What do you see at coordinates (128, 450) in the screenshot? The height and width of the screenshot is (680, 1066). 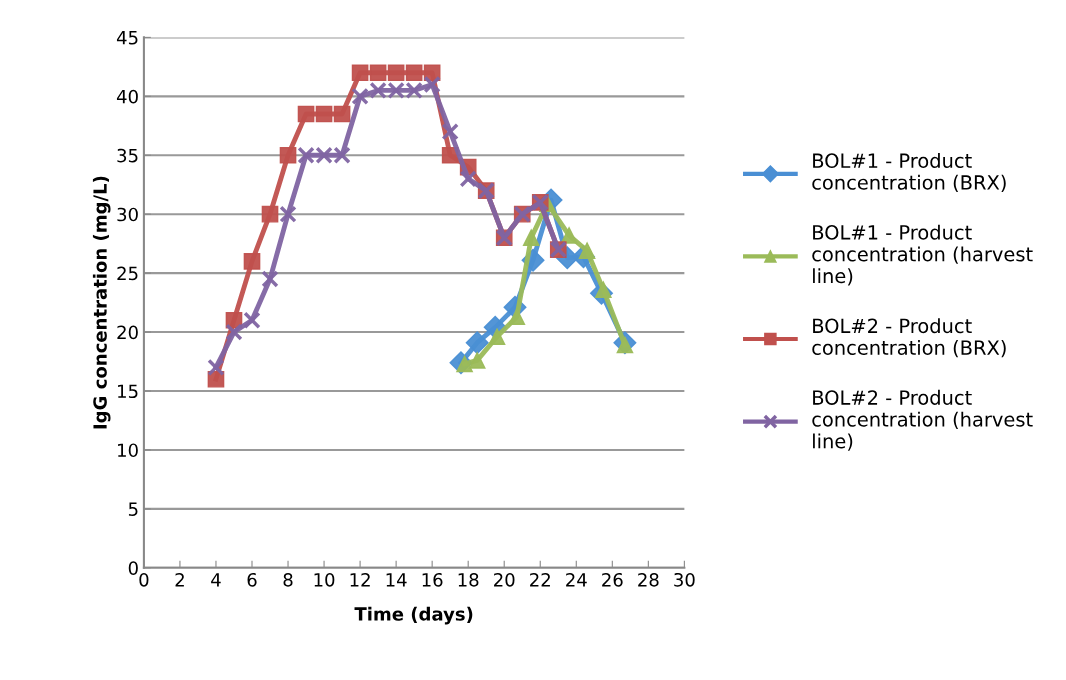 I see `y-tick-label: 10` at bounding box center [128, 450].